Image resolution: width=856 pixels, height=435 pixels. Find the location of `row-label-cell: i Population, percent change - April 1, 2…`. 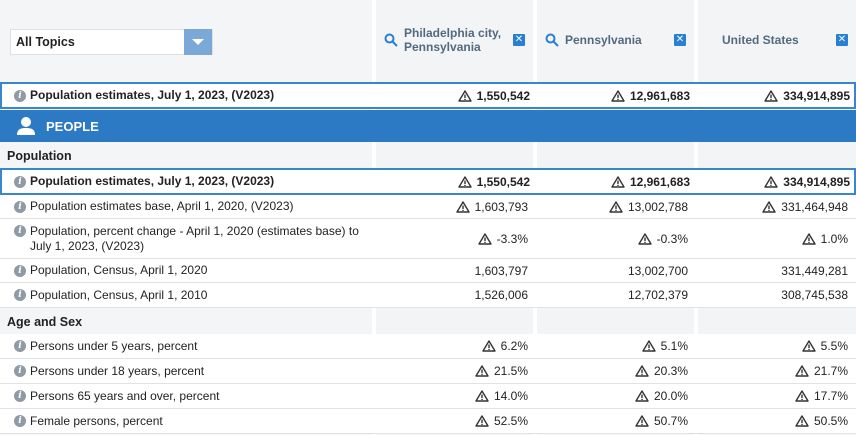

row-label-cell: i Population, percent change - April 1, 2… is located at coordinates (186, 238).